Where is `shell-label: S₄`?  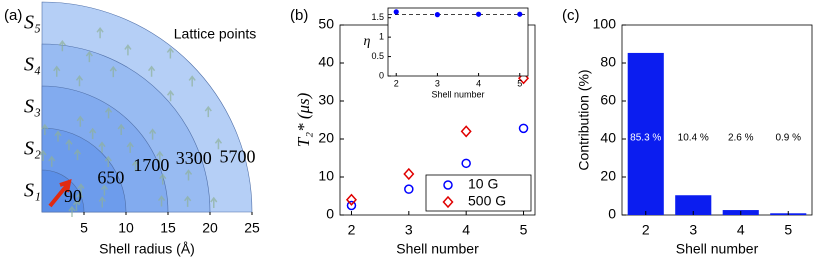 shell-label: S₄ is located at coordinates (32, 65).